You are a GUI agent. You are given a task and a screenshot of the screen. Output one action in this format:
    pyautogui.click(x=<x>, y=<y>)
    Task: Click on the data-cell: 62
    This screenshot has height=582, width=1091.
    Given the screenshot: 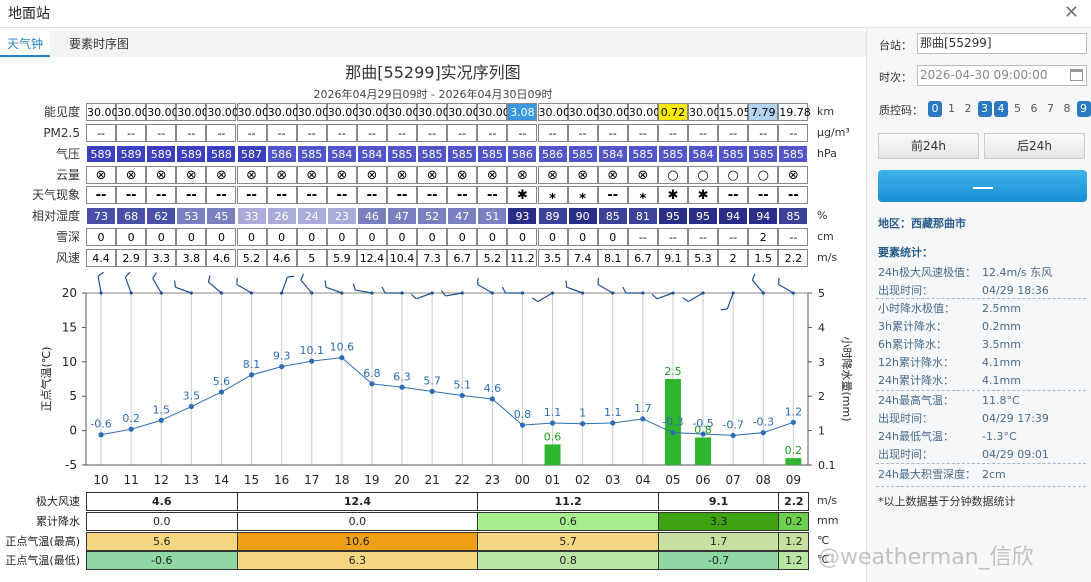 What is the action you would take?
    pyautogui.click(x=161, y=216)
    